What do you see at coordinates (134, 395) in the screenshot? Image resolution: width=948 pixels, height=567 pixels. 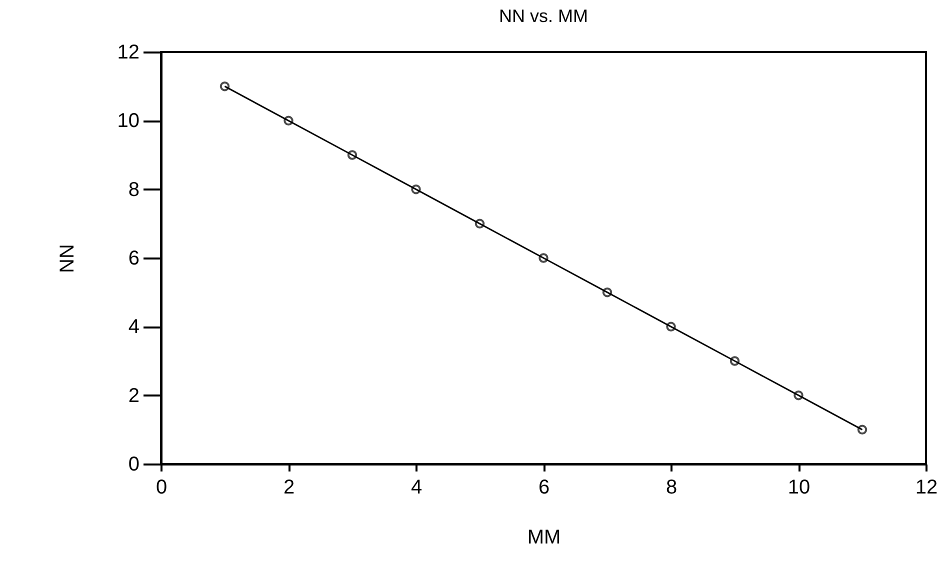 I see `y-tick-label: 2` at bounding box center [134, 395].